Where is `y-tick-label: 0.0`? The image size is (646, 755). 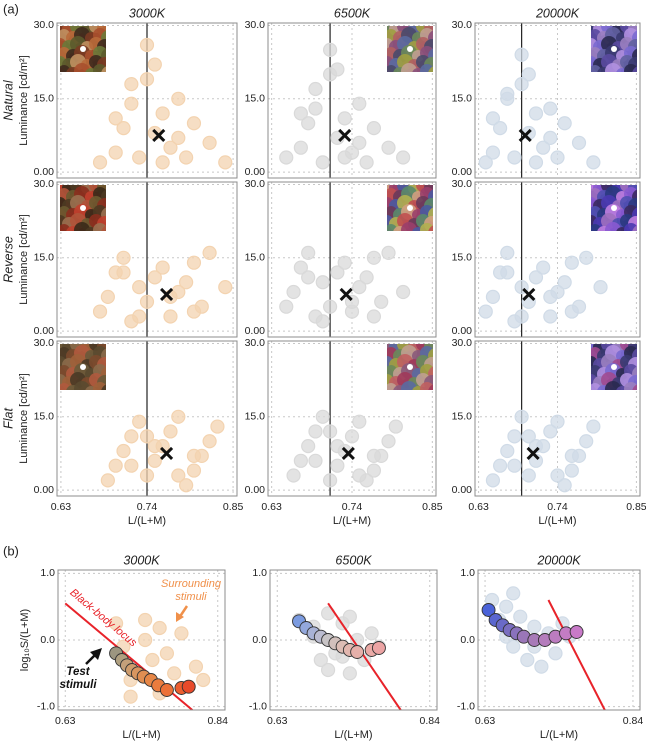
y-tick-label: 0.0 is located at coordinates (467, 640).